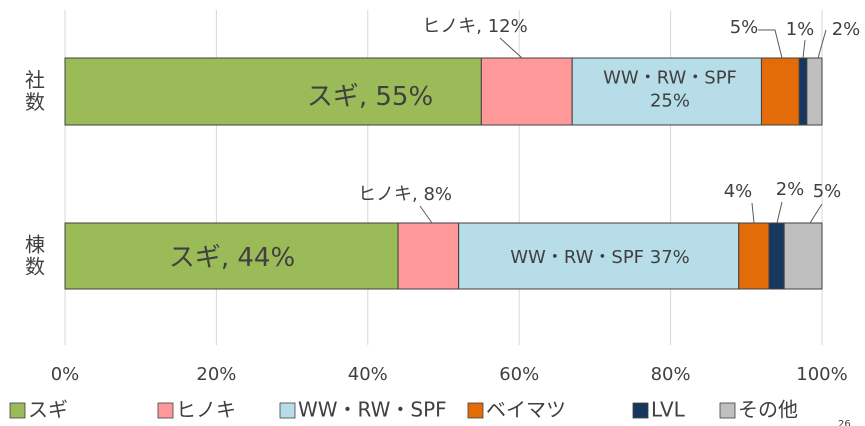 Image resolution: width=865 pixels, height=426 pixels. Describe the element at coordinates (370, 96) in the screenshot. I see `data-label: スギ, 55%` at that location.